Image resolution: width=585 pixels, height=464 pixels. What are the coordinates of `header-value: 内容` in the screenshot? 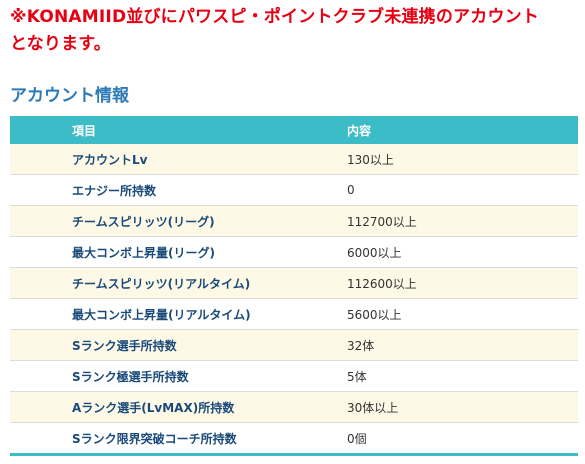 It's located at (452, 130).